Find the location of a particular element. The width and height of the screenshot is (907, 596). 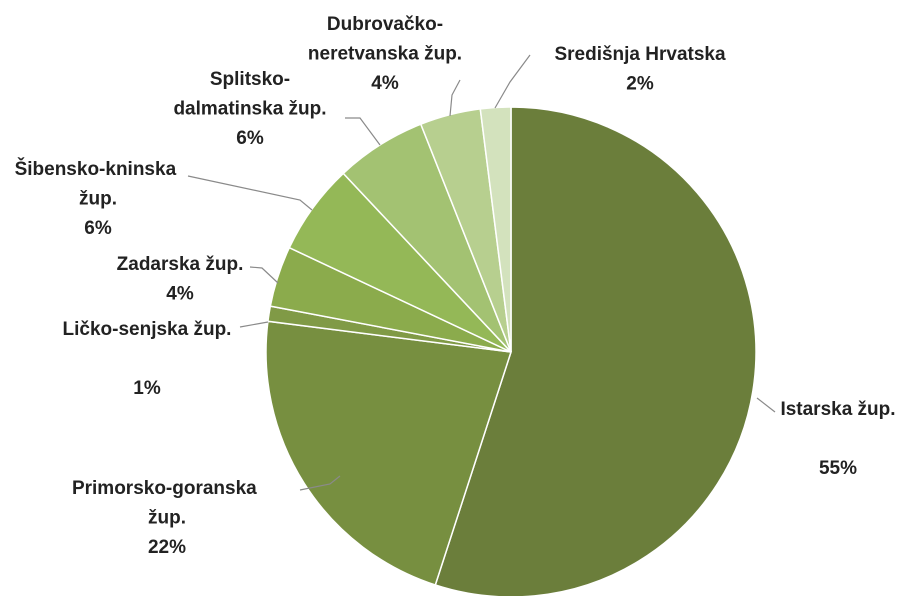

slice-label: Šibensko-kninska žup. is located at coordinates (98, 184).